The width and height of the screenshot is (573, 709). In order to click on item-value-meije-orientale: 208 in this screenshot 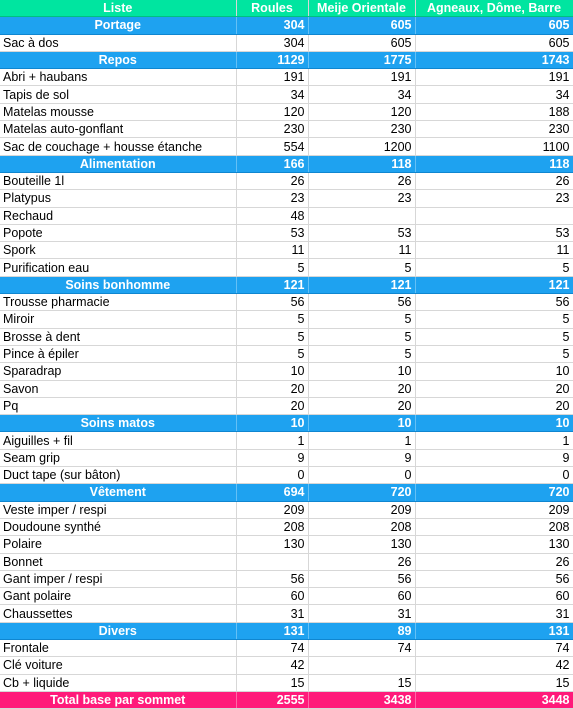, I will do `click(362, 527)`.